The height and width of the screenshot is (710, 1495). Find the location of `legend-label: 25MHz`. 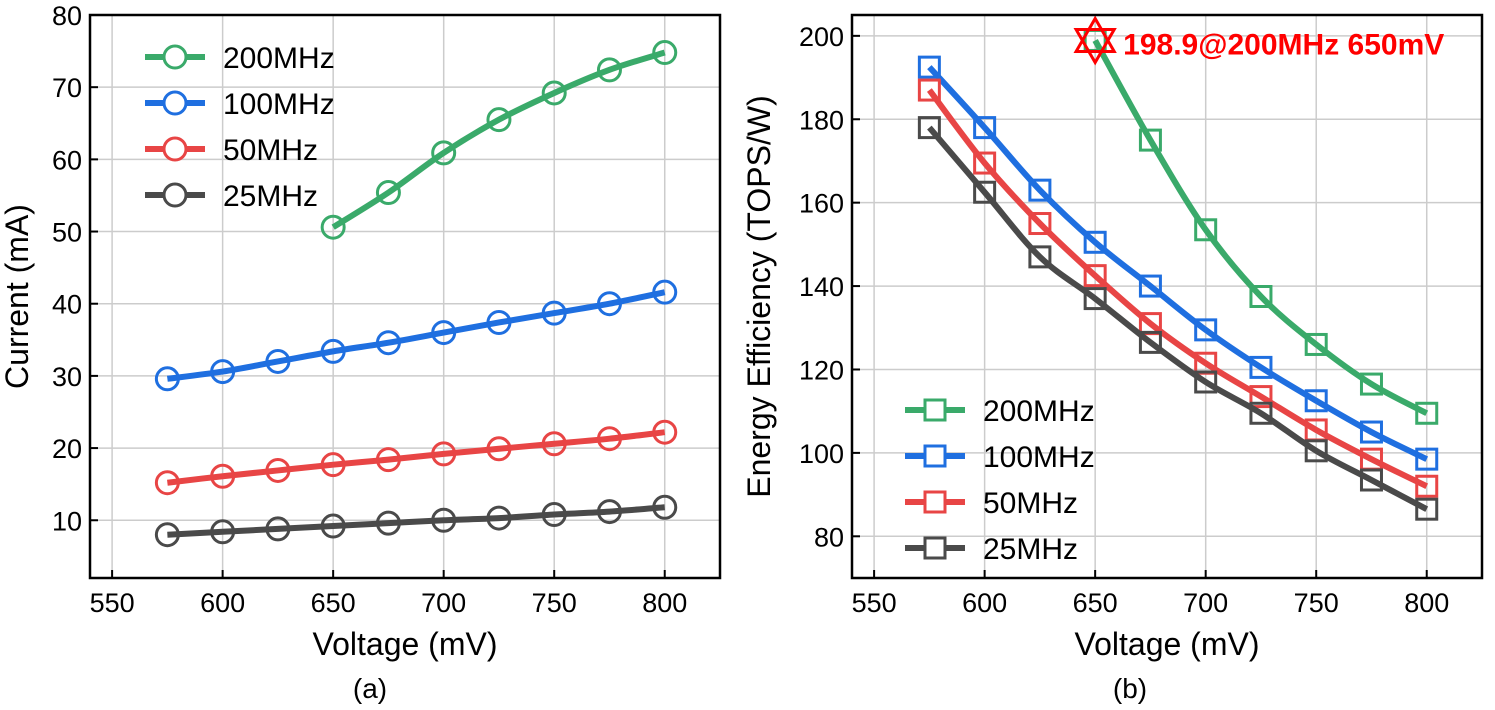

legend-label: 25MHz is located at coordinates (270, 196).